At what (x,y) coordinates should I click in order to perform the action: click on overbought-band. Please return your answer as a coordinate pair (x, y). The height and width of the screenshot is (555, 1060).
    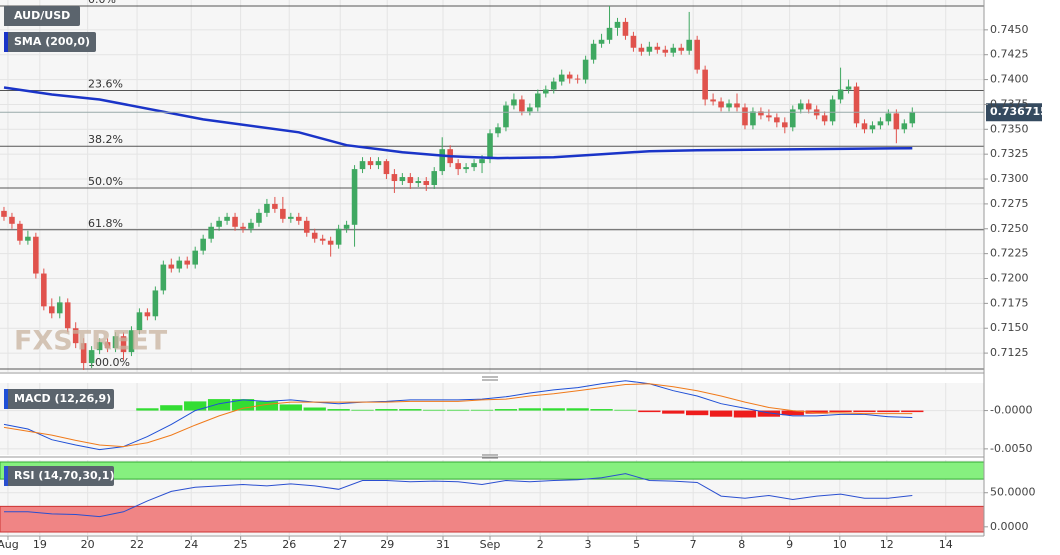
    Looking at the image, I should click on (492, 470).